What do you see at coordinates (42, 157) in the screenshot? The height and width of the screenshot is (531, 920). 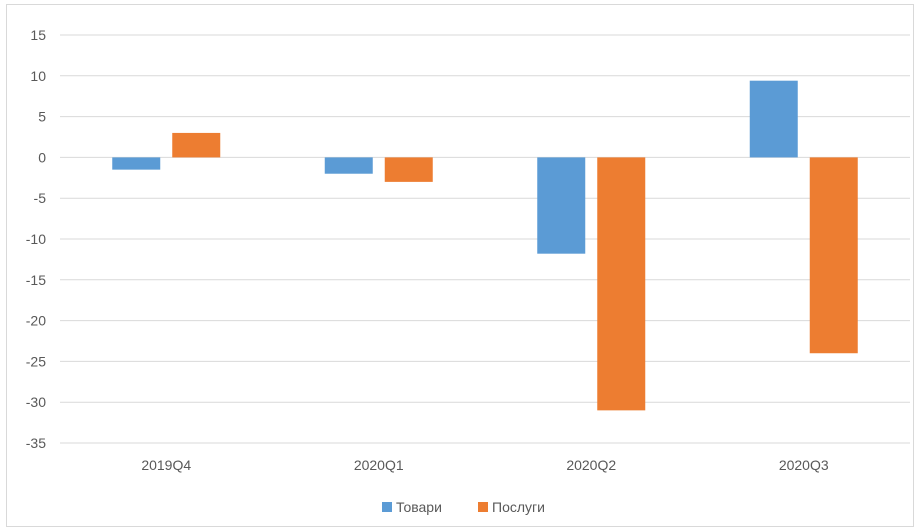 I see `y-tick-label: 0` at bounding box center [42, 157].